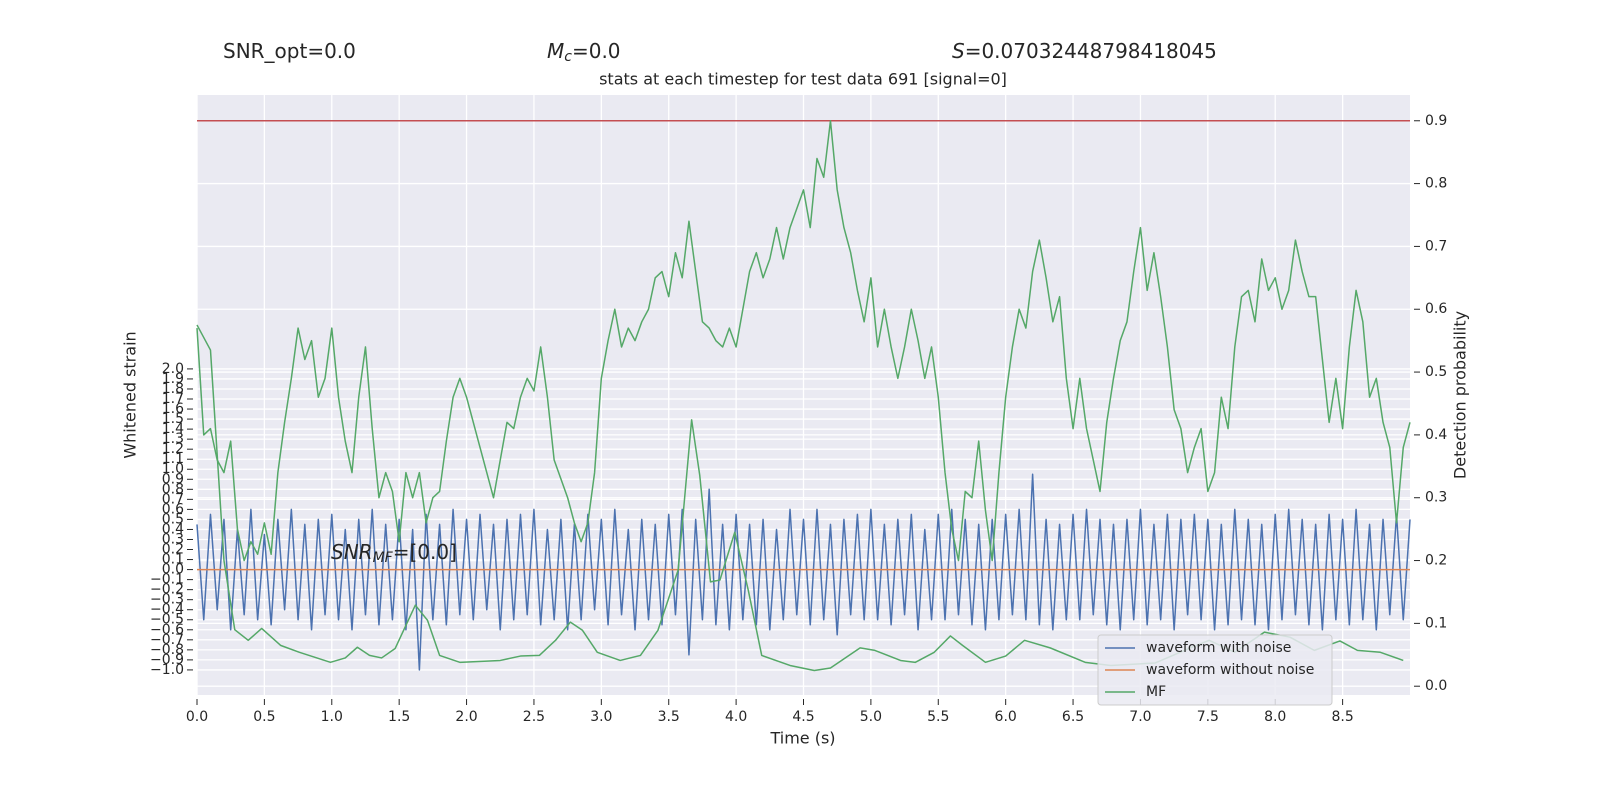 This screenshot has height=800, width=1600. What do you see at coordinates (1006, 717) in the screenshot?
I see `x-tick-label: 6.0` at bounding box center [1006, 717].